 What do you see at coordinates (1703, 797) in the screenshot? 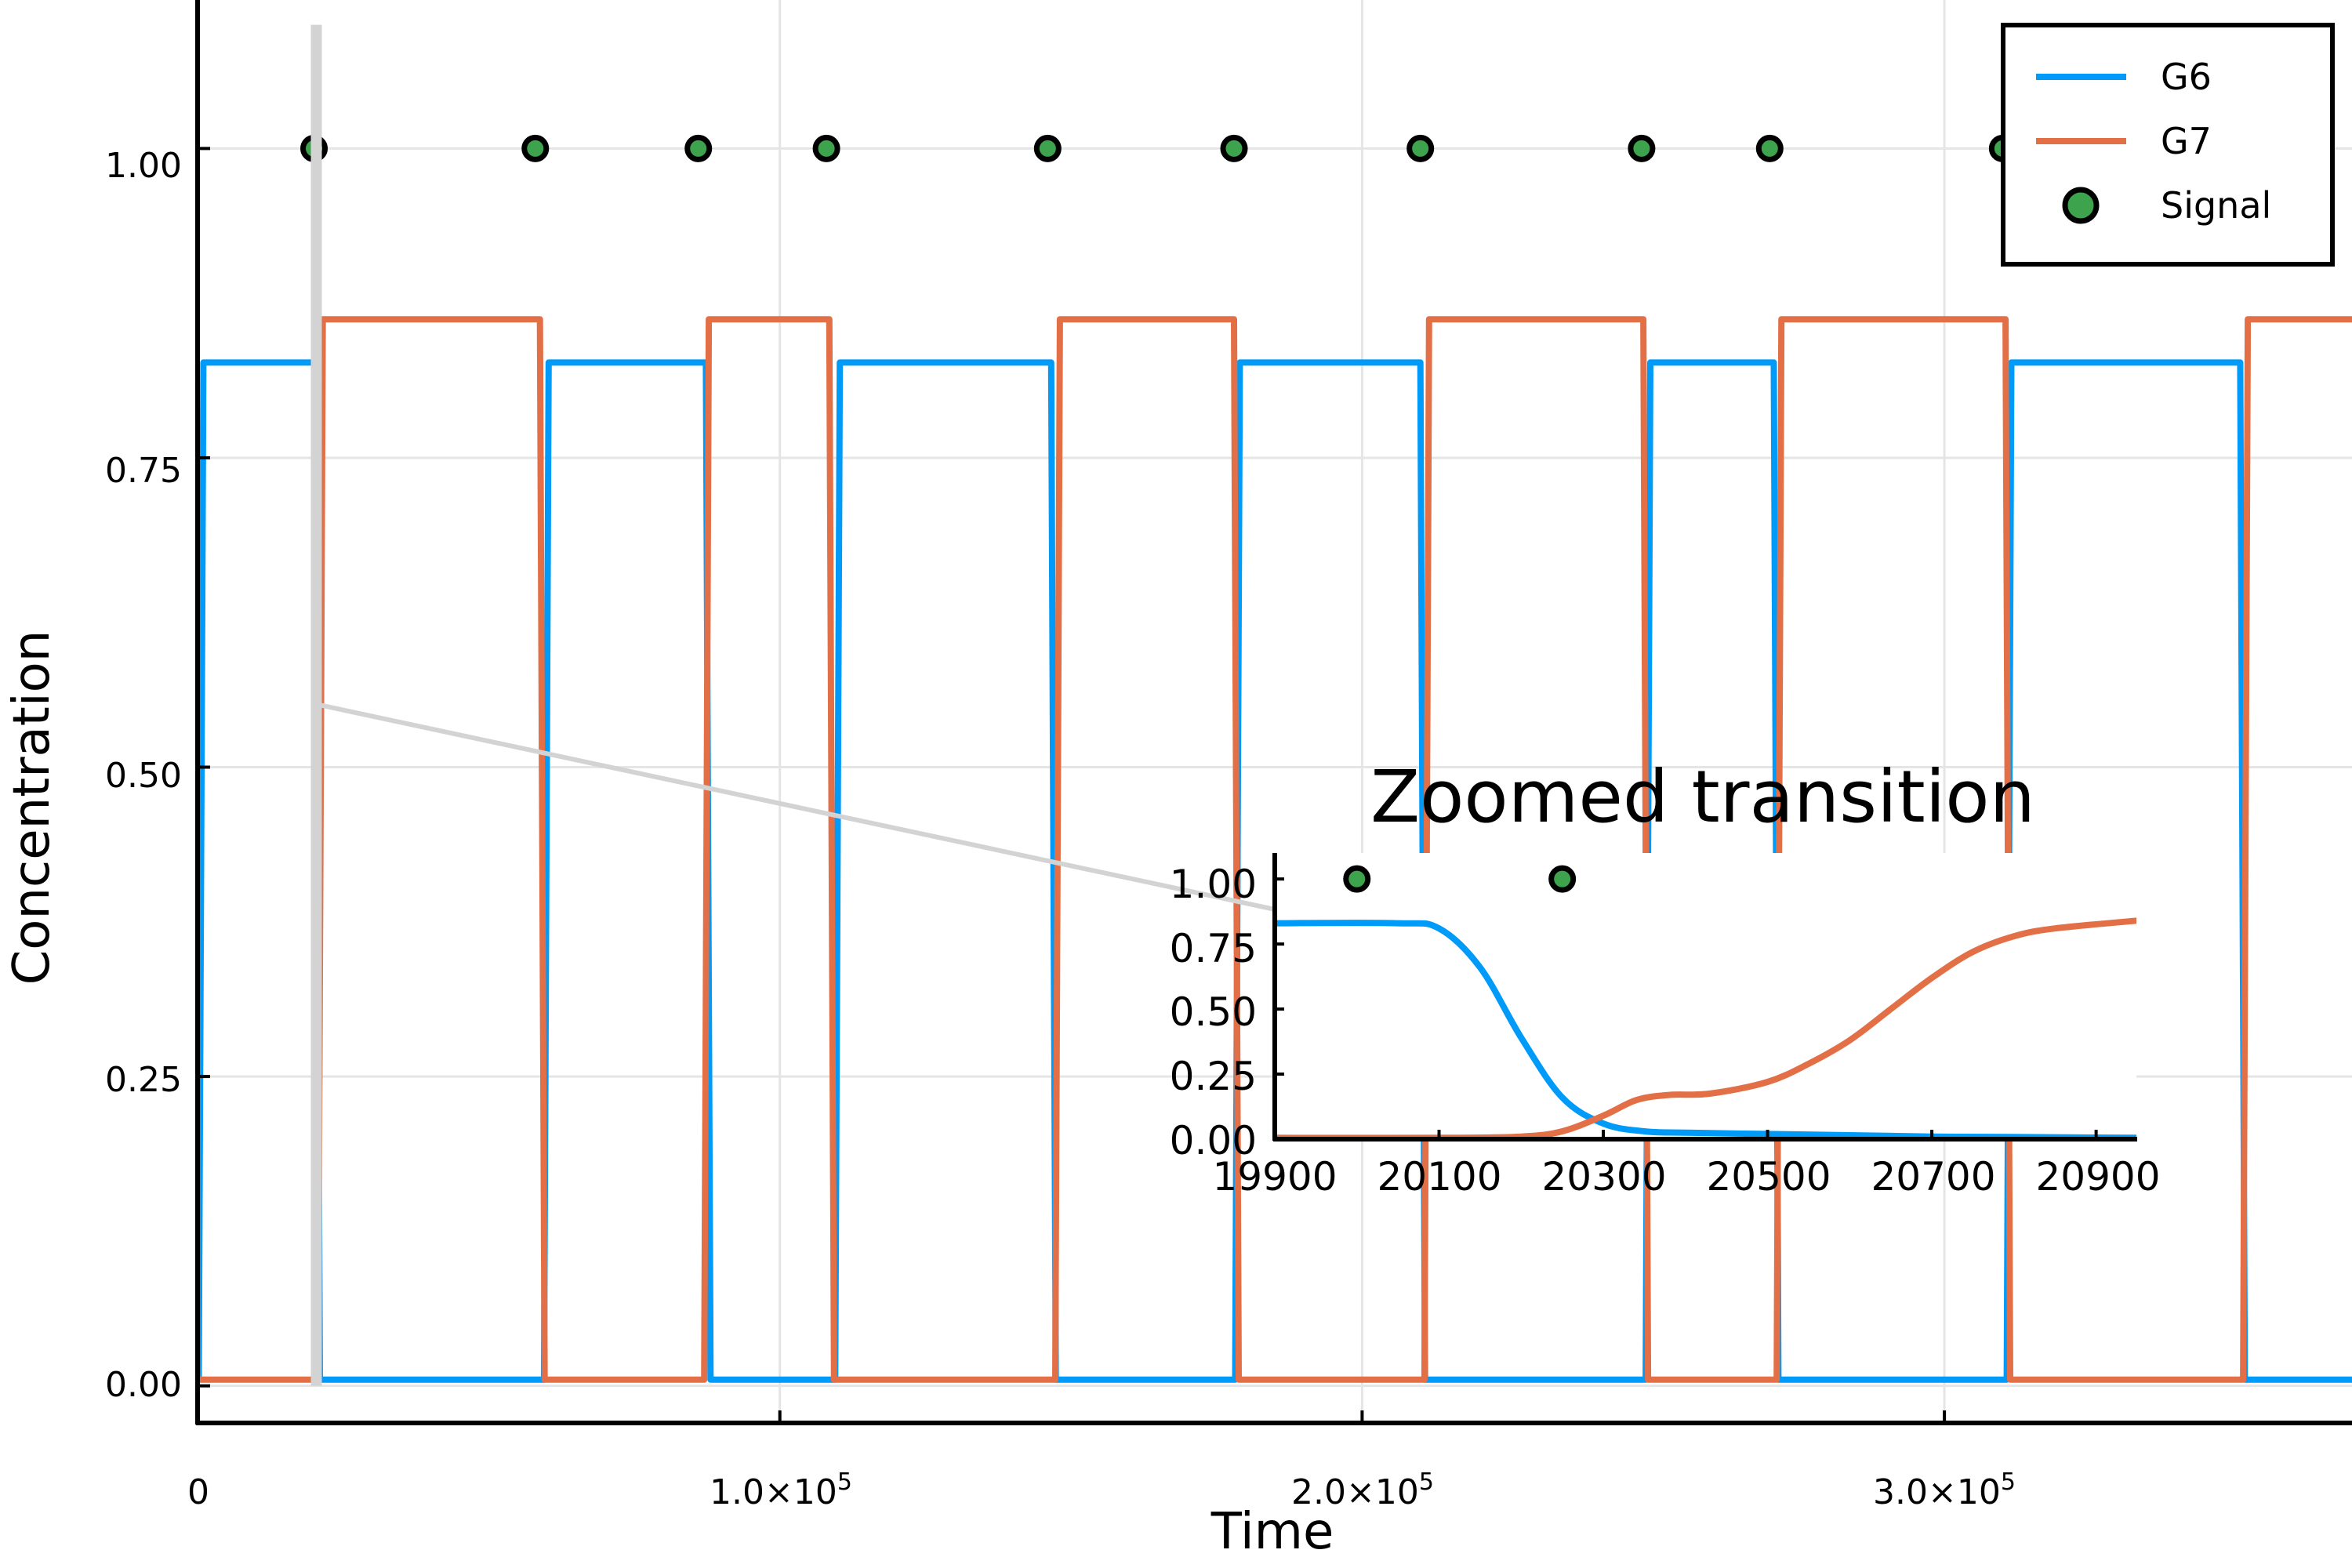
I see `inset-title: Zoomed transition` at bounding box center [1703, 797].